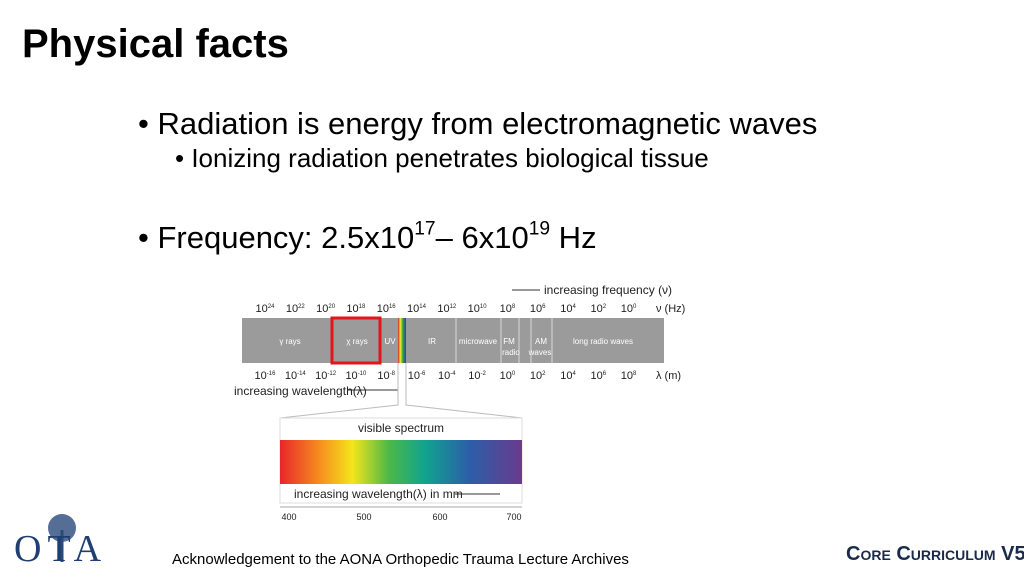 This screenshot has width=1024, height=576. What do you see at coordinates (935, 554) in the screenshot?
I see `brand: Core Curriculum V5` at bounding box center [935, 554].